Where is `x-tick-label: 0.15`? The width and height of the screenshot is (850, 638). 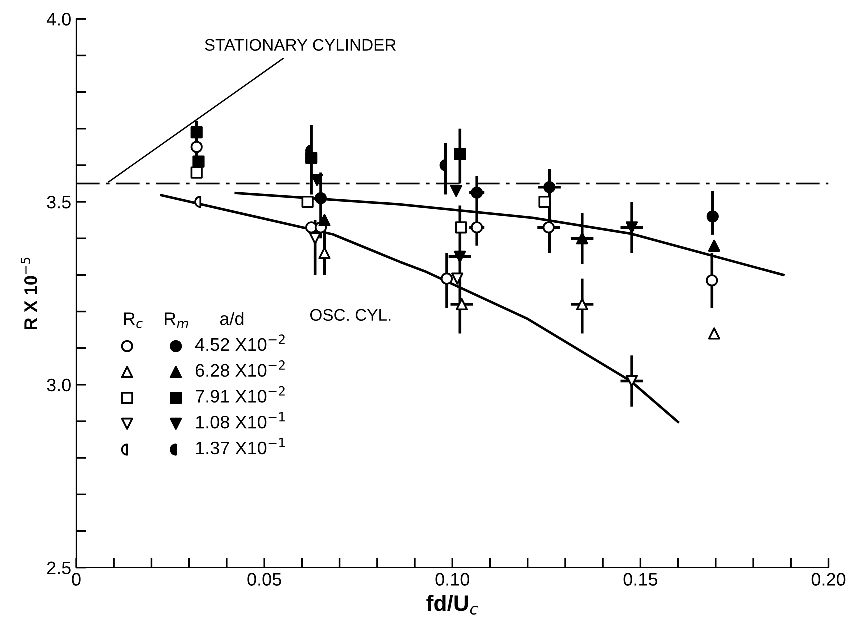
x-tick-label: 0.15 is located at coordinates (641, 579).